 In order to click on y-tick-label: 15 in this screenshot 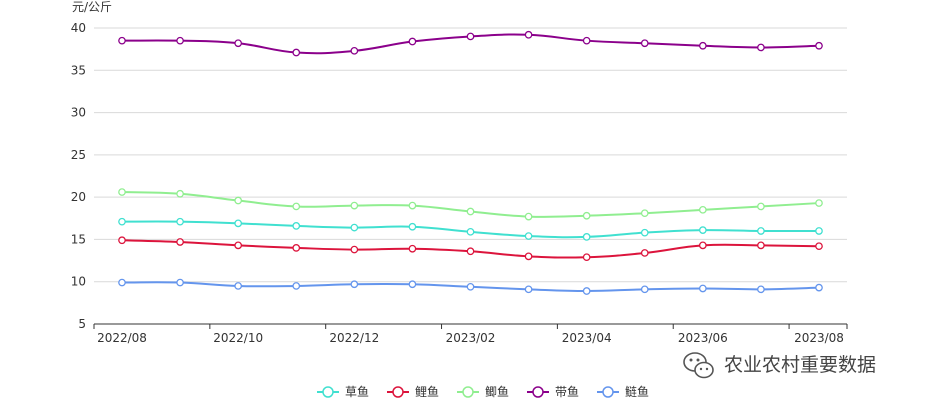, I will do `click(78, 239)`.